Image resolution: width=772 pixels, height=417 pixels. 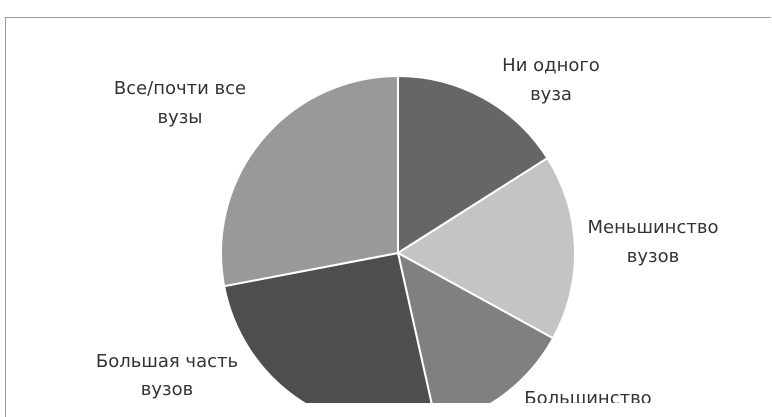 What do you see at coordinates (167, 361) in the screenshot?
I see `slice-label-3-line-1: Большая часть` at bounding box center [167, 361].